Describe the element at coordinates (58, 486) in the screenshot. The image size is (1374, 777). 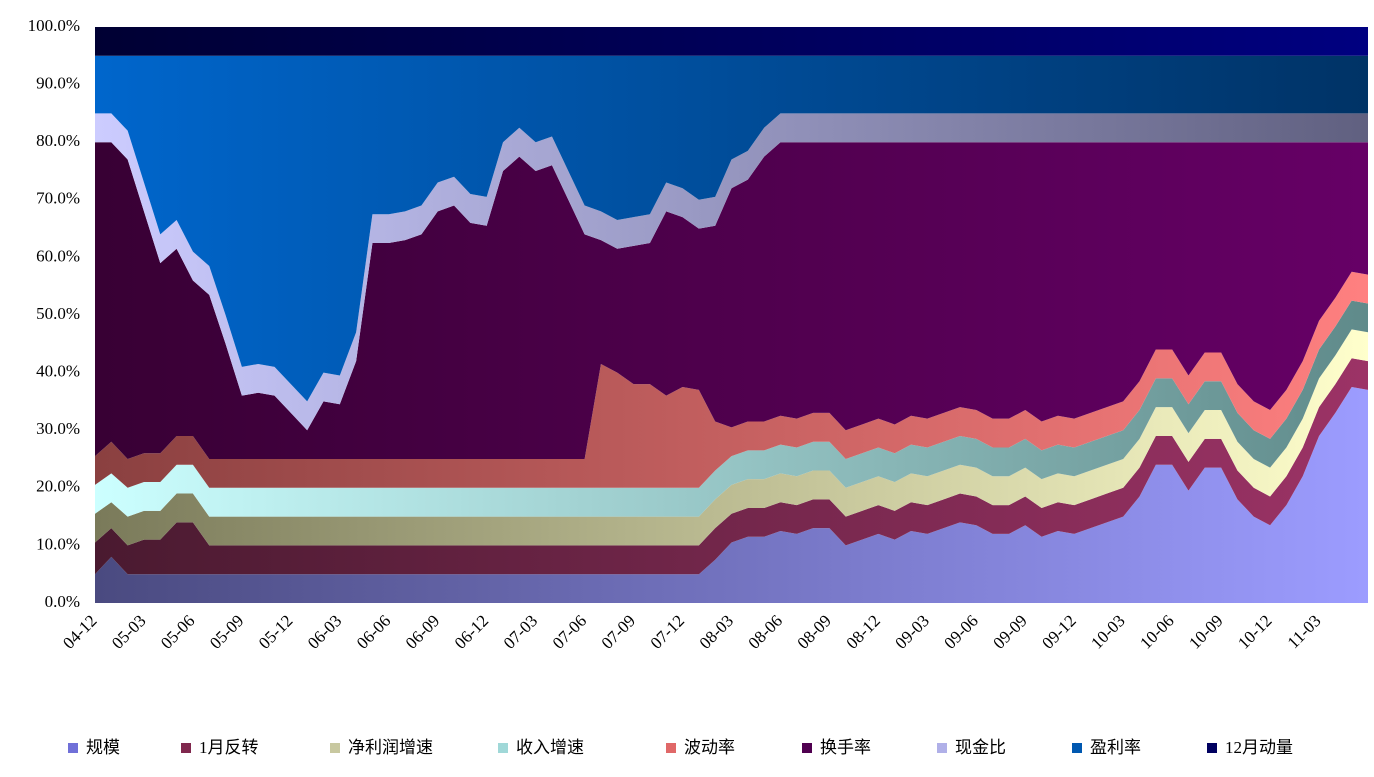
I see `y-tick-label: 20.0%` at that location.